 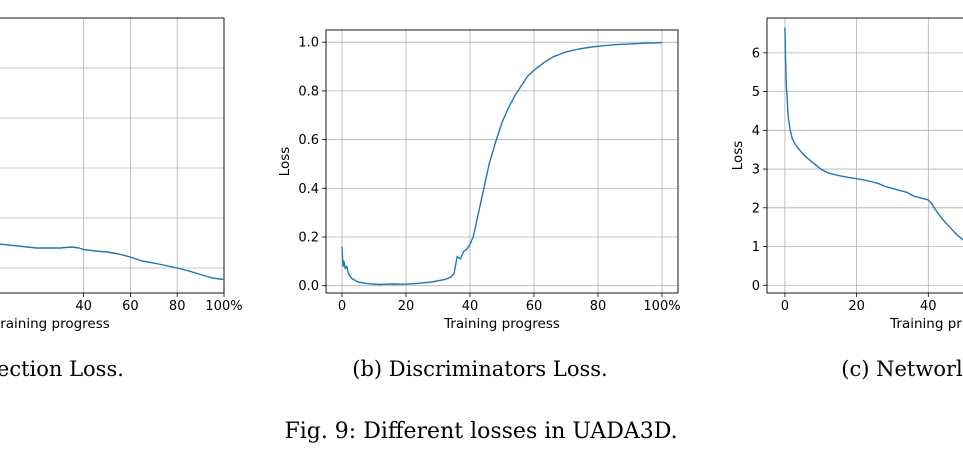 What do you see at coordinates (756, 92) in the screenshot?
I see `y-tick-label: 5` at bounding box center [756, 92].